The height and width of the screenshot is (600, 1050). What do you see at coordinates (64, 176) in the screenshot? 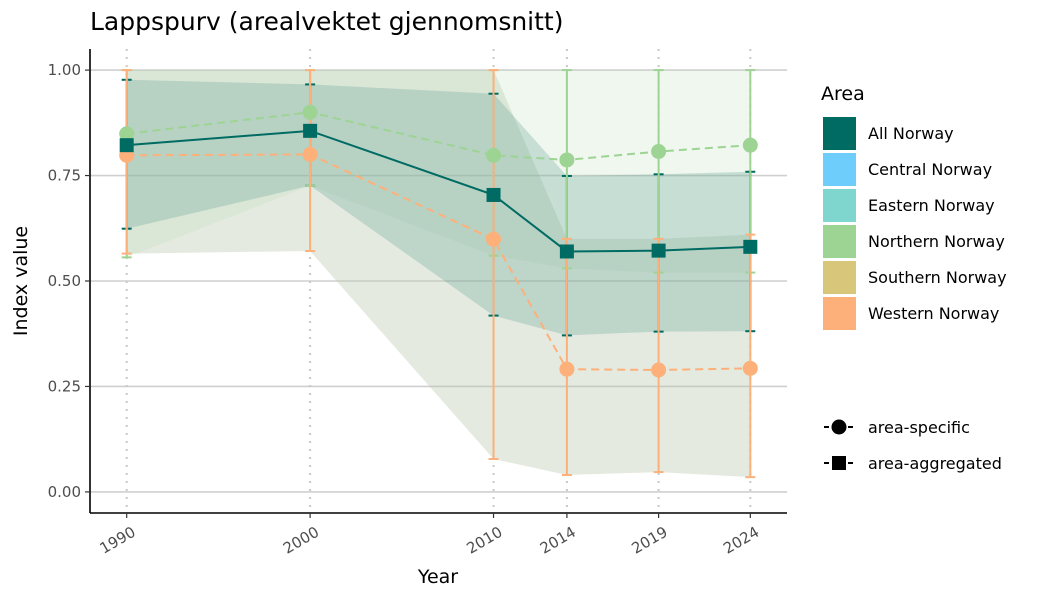
I see `y-tick-label: 0.75` at bounding box center [64, 176].